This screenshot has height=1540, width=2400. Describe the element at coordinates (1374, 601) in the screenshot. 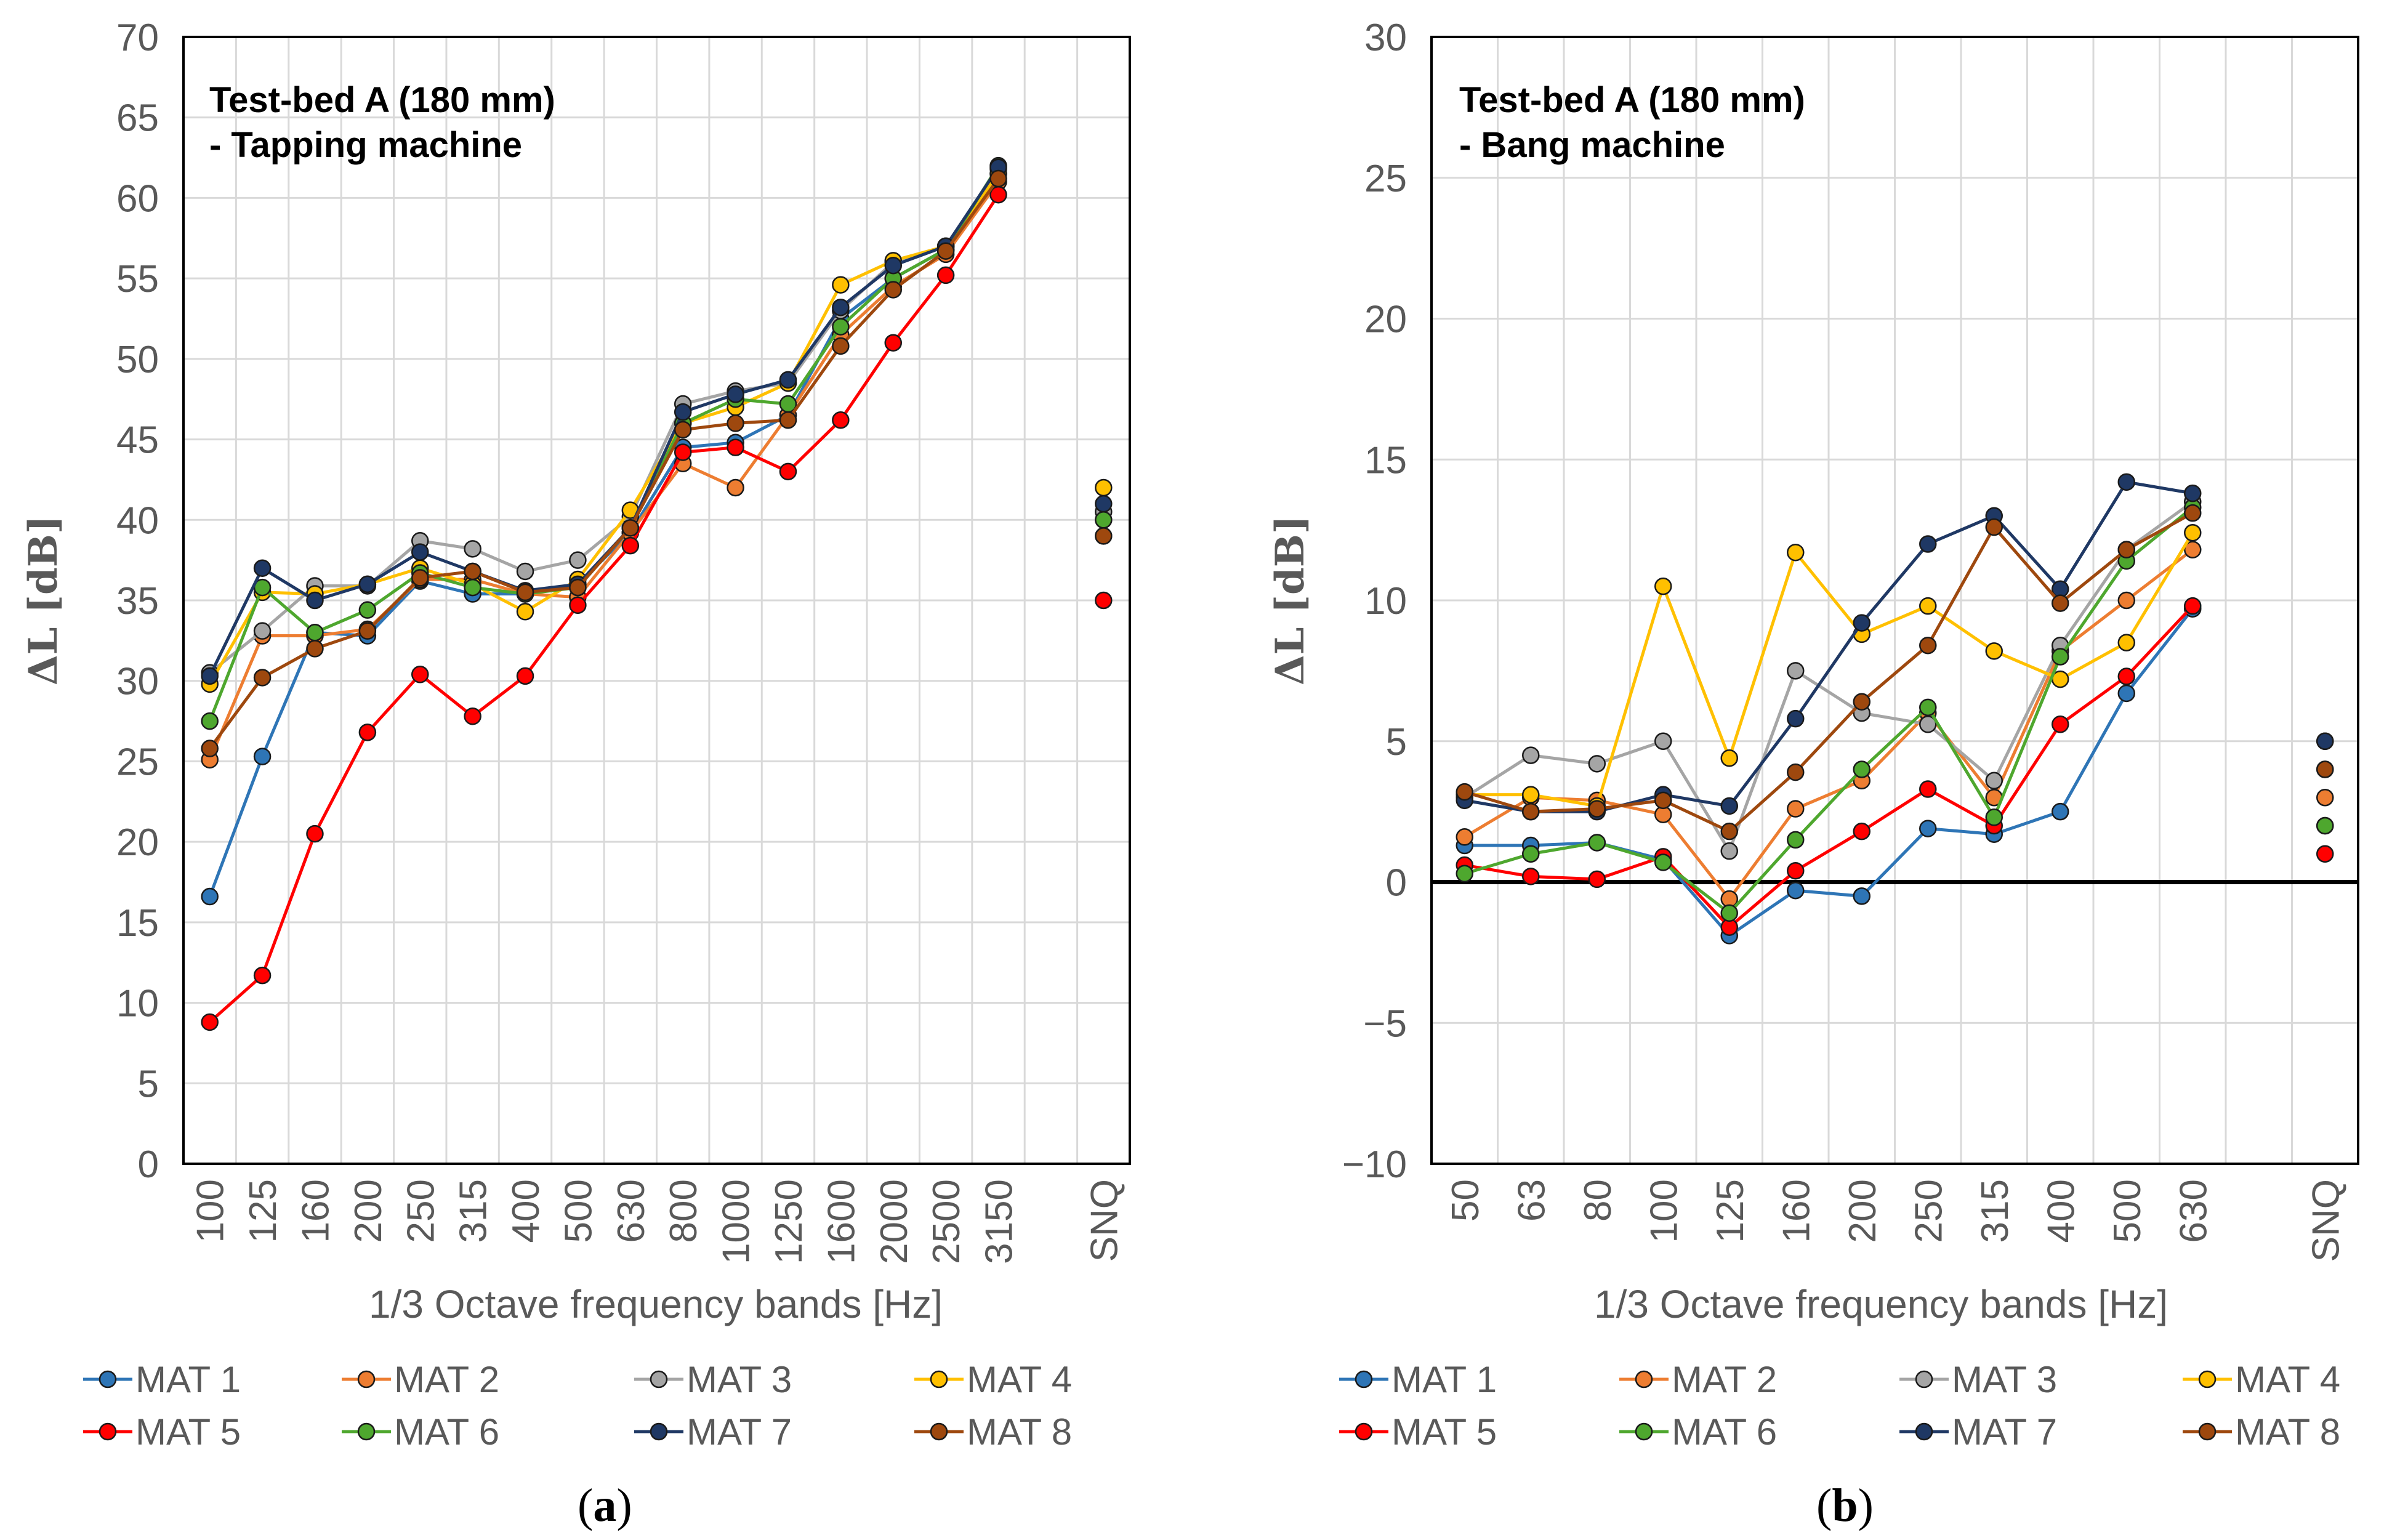

I see `y-tick-labels-b: −10 −5 0 5 10 15 20 25 30` at that location.